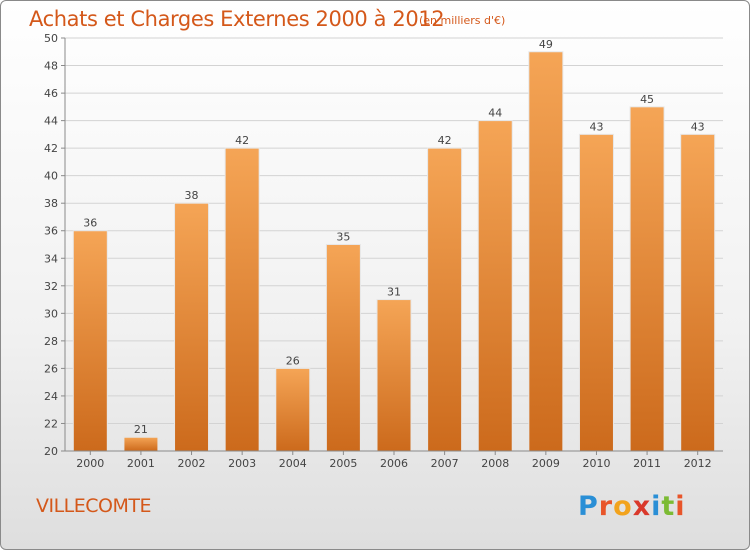 Image resolution: width=750 pixels, height=550 pixels. I want to click on logo-letter: x, so click(642, 506).